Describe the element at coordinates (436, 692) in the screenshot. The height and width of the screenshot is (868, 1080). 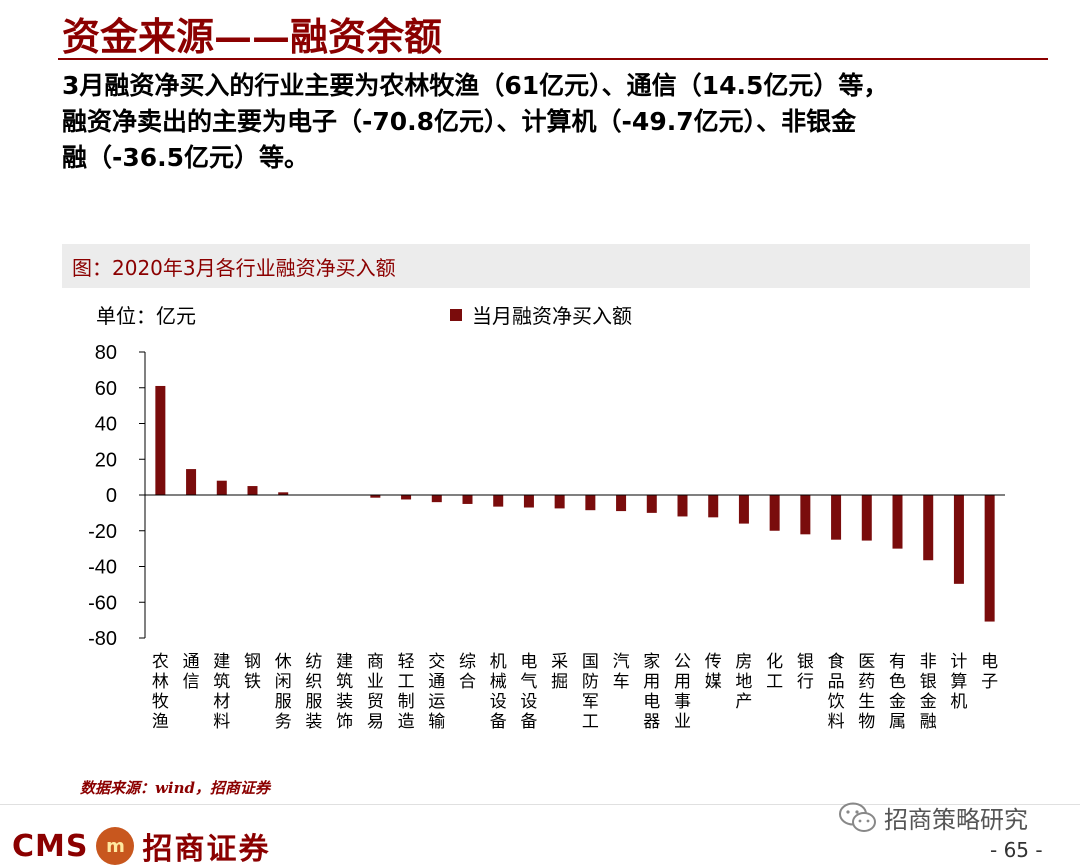
I see `x-category-label: 交通运输` at that location.